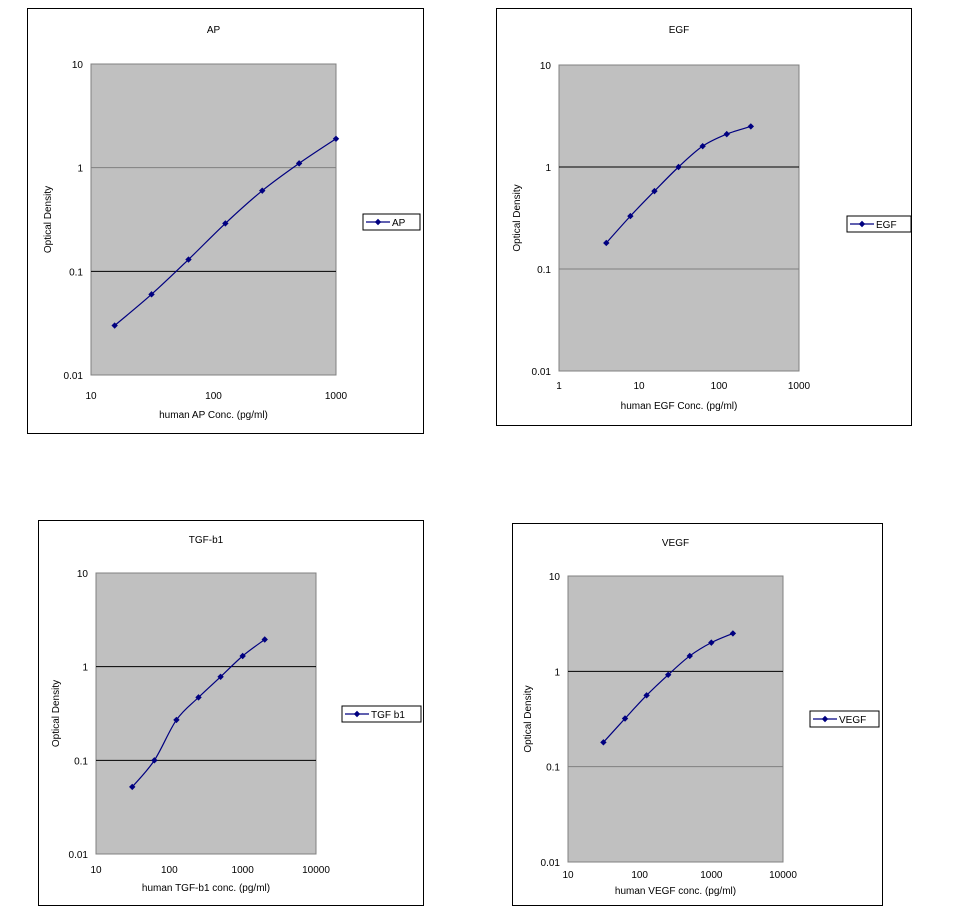  What do you see at coordinates (886, 225) in the screenshot?
I see `legend-label: EGF` at bounding box center [886, 225].